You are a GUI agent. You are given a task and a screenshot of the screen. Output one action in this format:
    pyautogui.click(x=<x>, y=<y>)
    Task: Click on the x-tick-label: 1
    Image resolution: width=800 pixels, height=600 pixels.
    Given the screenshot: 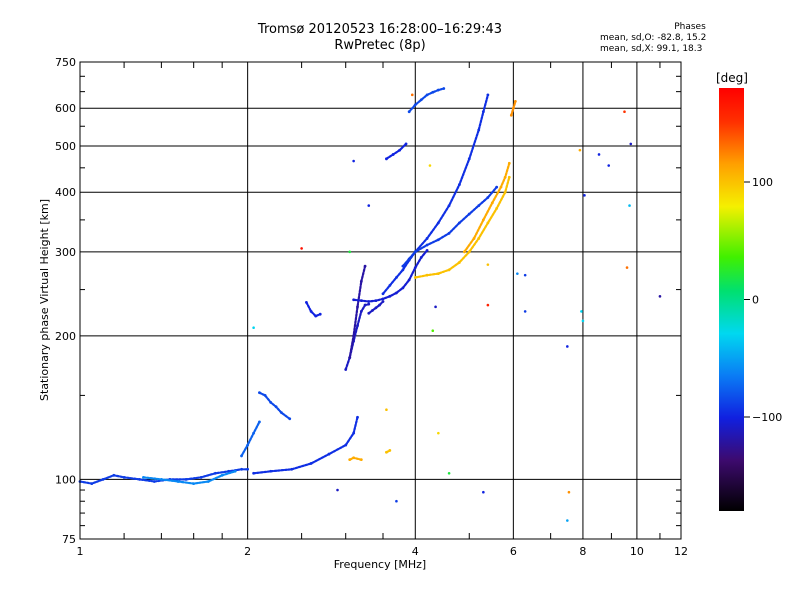 What is the action you would take?
    pyautogui.click(x=80, y=551)
    